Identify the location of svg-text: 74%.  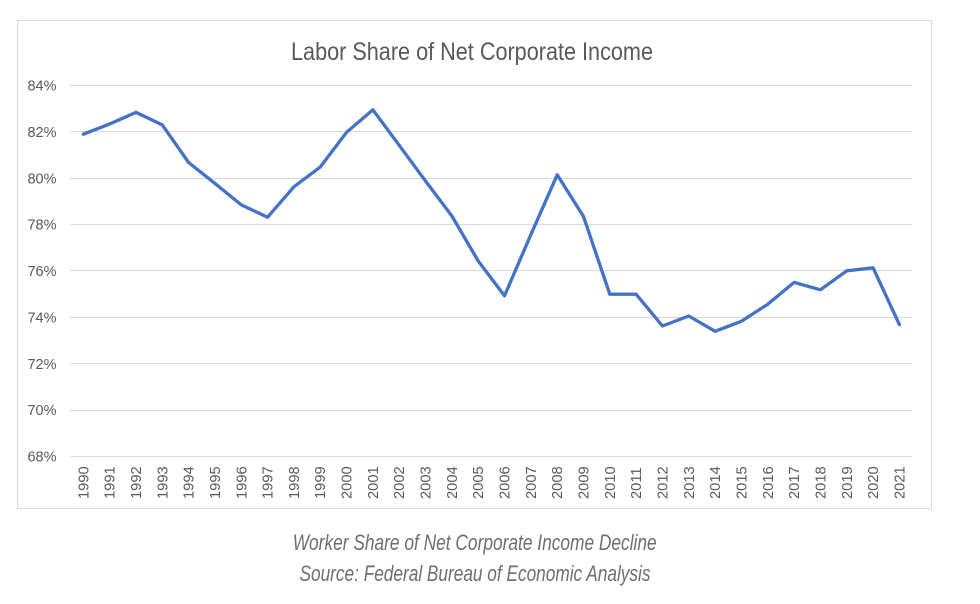
(41, 318).